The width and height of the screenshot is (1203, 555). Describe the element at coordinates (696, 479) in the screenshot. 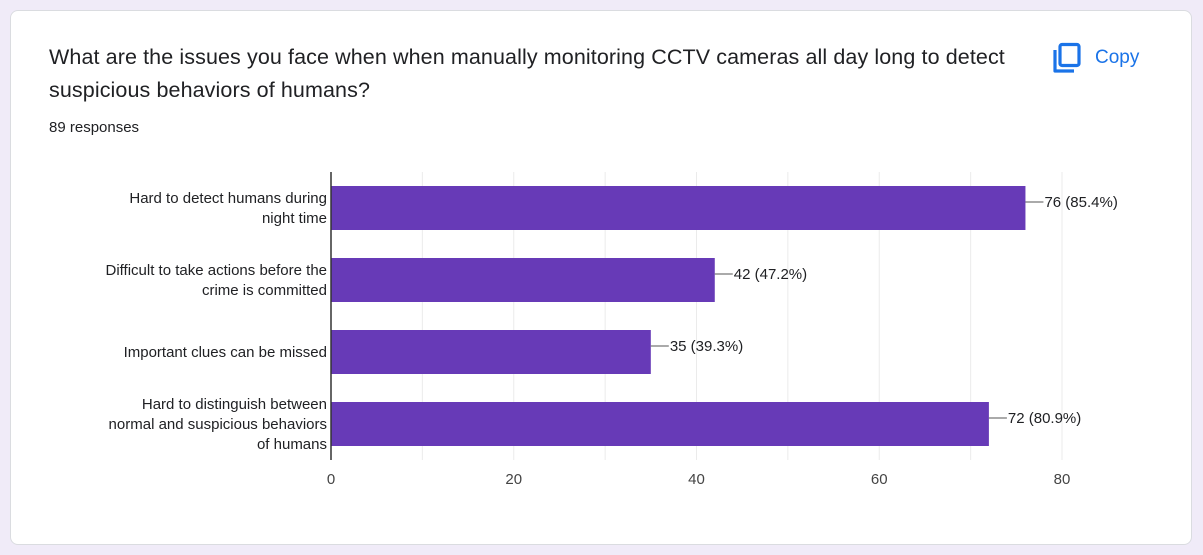

I see `x-tick-label: 40` at that location.